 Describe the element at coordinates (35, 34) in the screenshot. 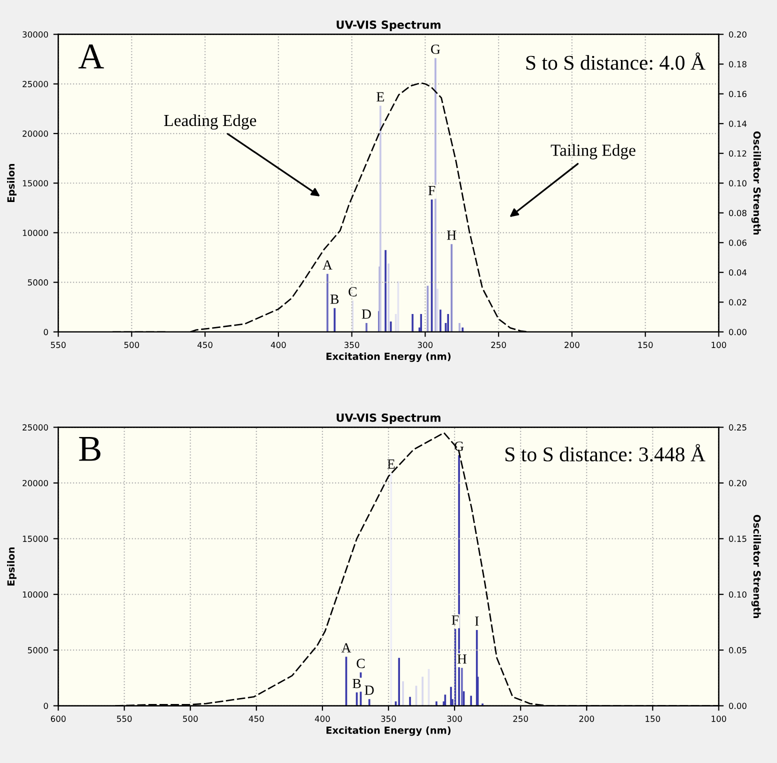

I see `y-tick-label: 30000` at that location.